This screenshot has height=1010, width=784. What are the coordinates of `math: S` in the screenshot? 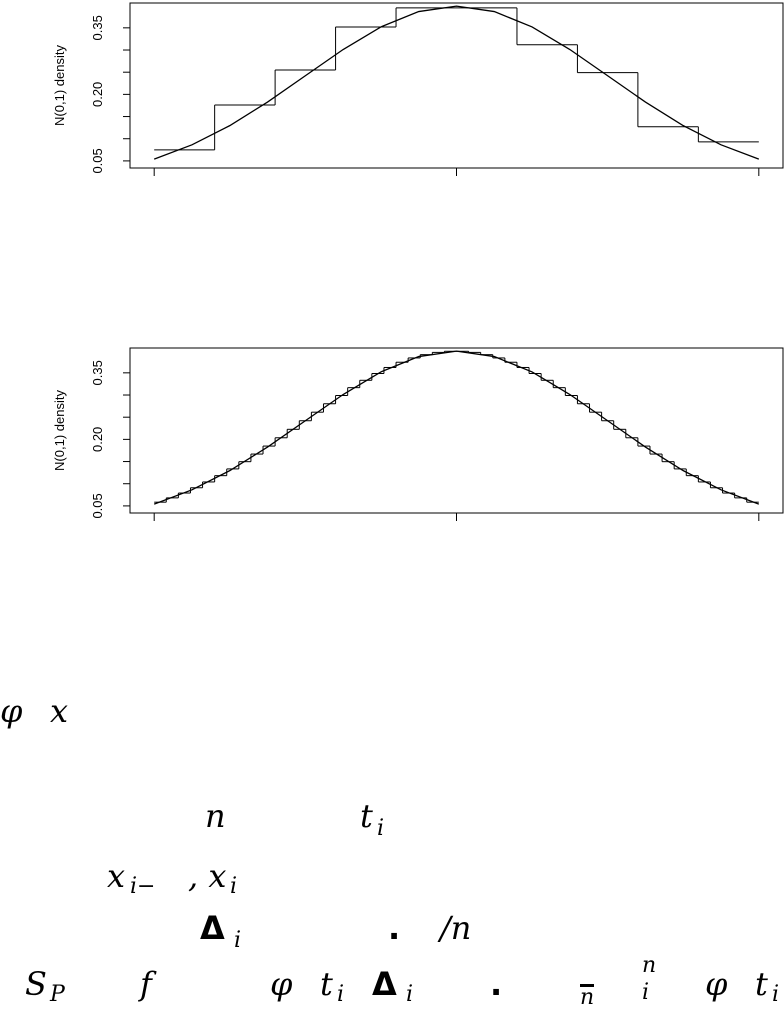 It's located at (36, 984).